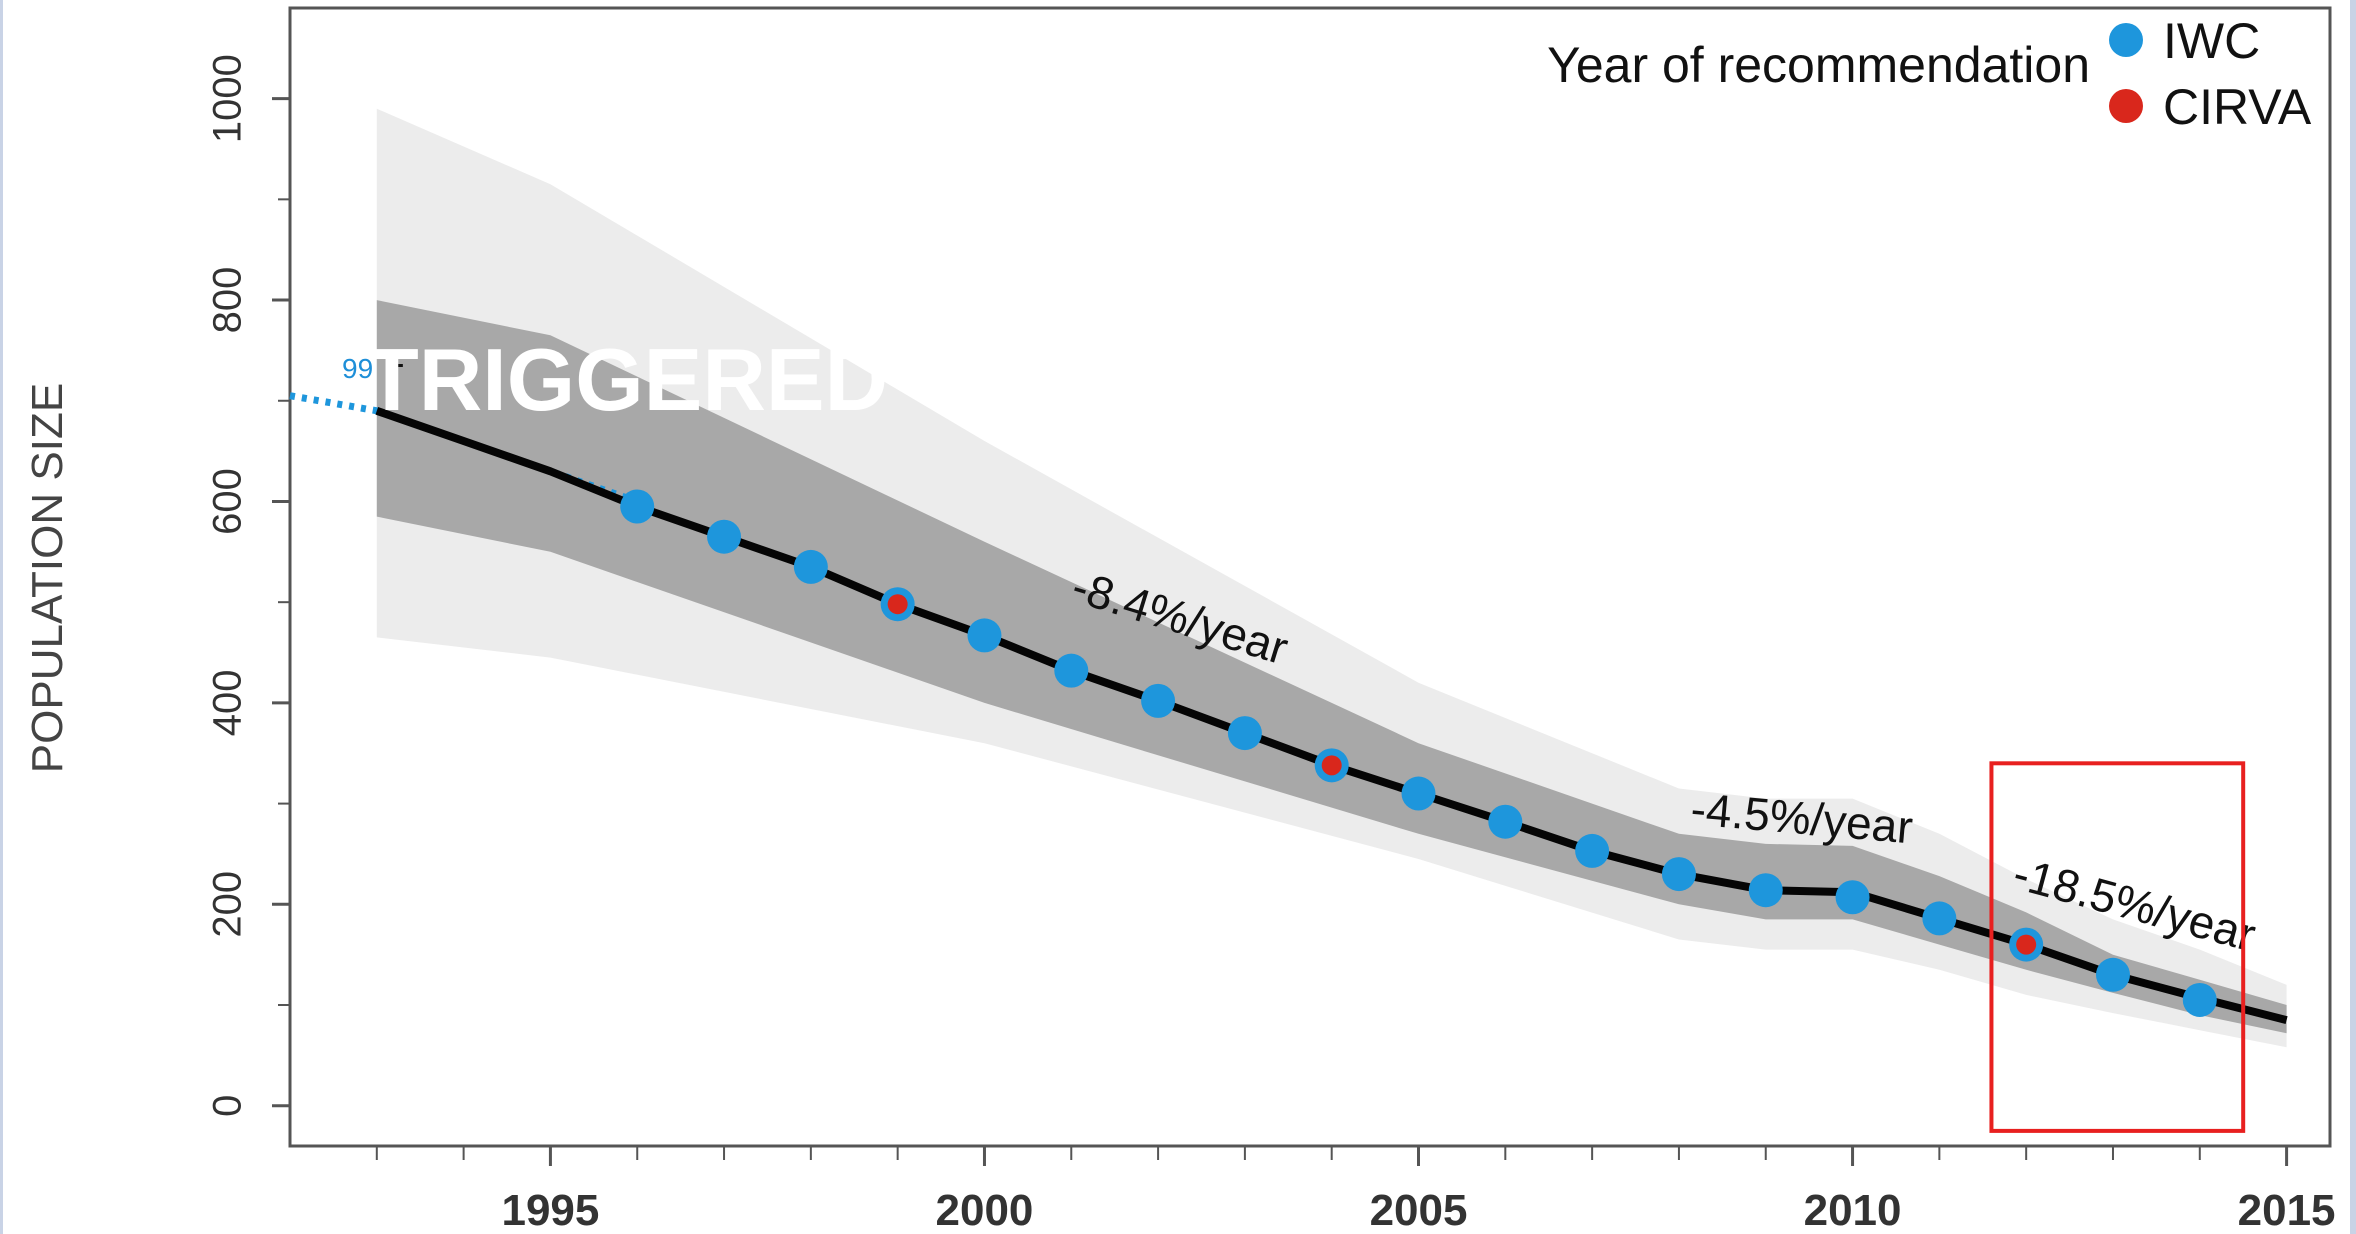  What do you see at coordinates (2237, 107) in the screenshot?
I see `legend-label-cirva: CIRVA` at bounding box center [2237, 107].